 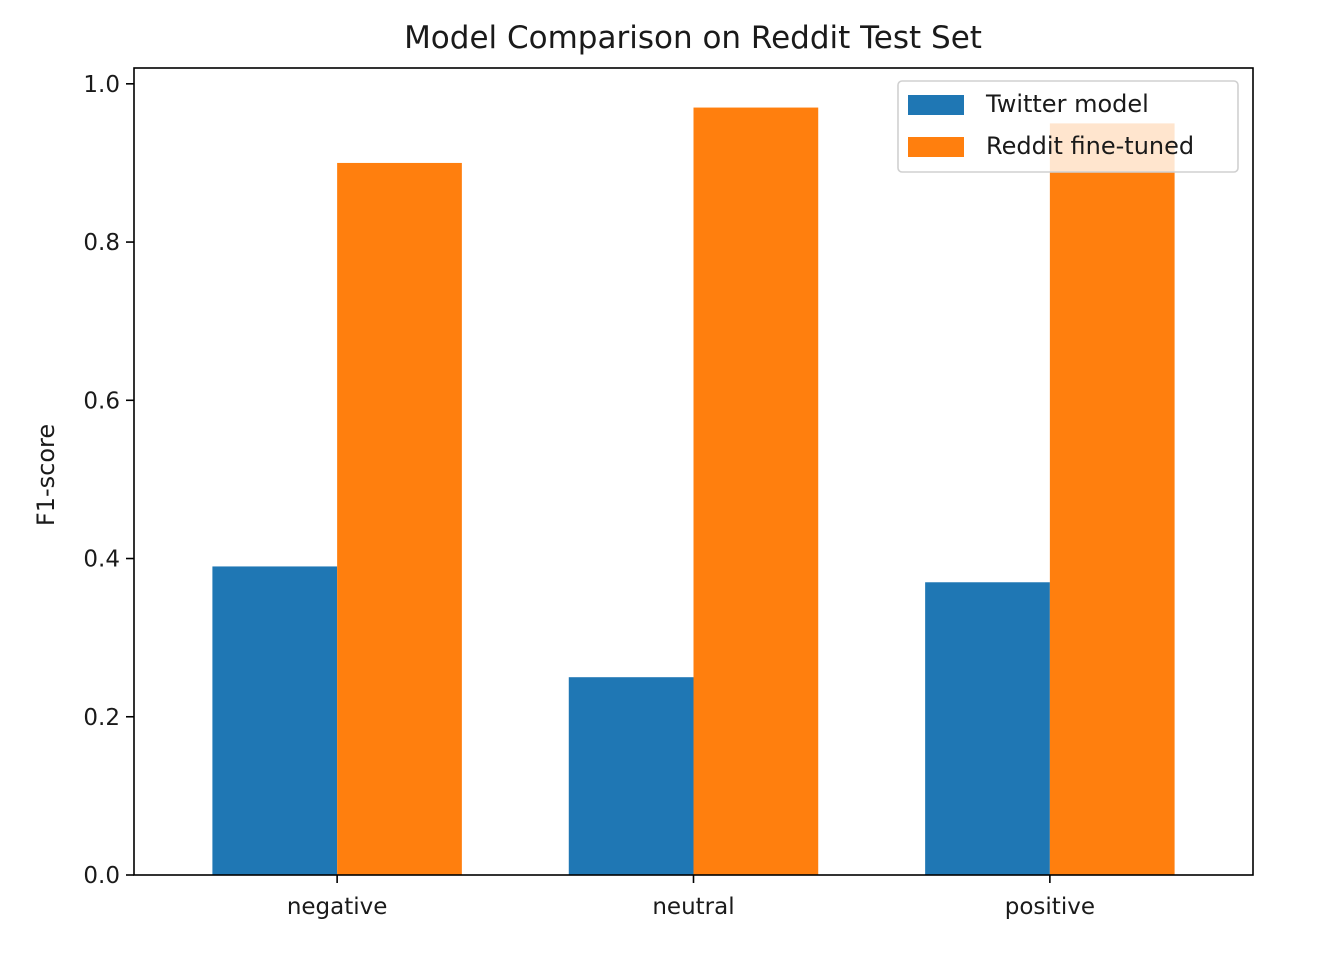 I want to click on y-tick-label: 0.0, so click(x=101, y=876).